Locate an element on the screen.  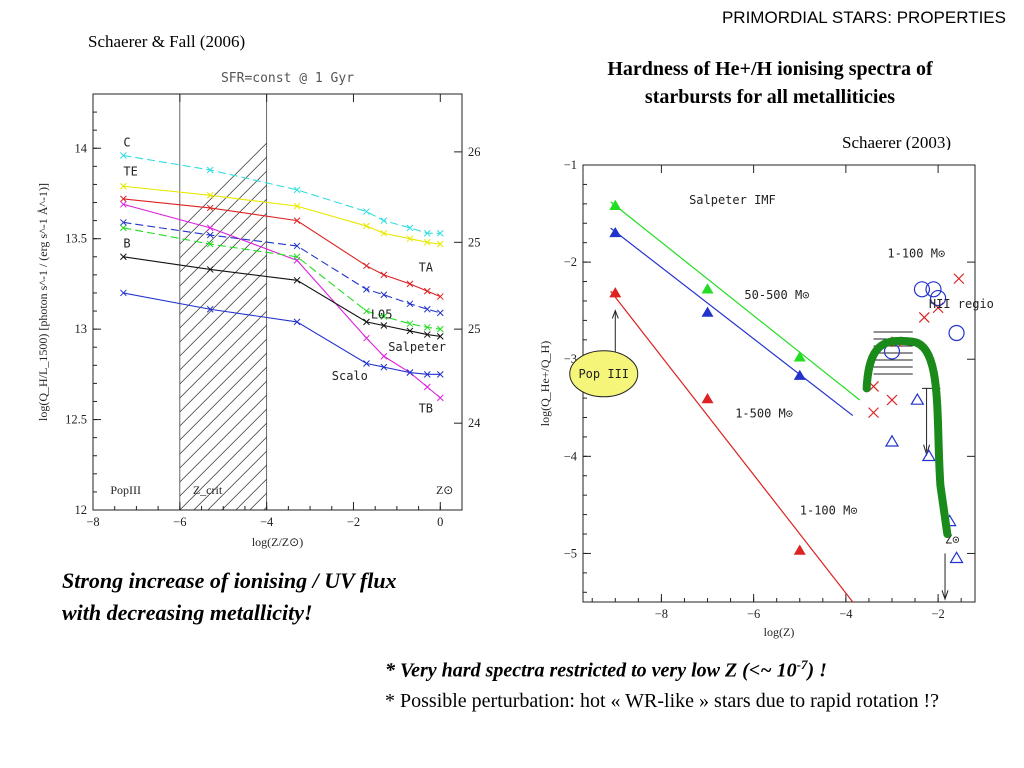
left-plot-title: SFR=const @ 1 Gyr is located at coordinates (287, 78).